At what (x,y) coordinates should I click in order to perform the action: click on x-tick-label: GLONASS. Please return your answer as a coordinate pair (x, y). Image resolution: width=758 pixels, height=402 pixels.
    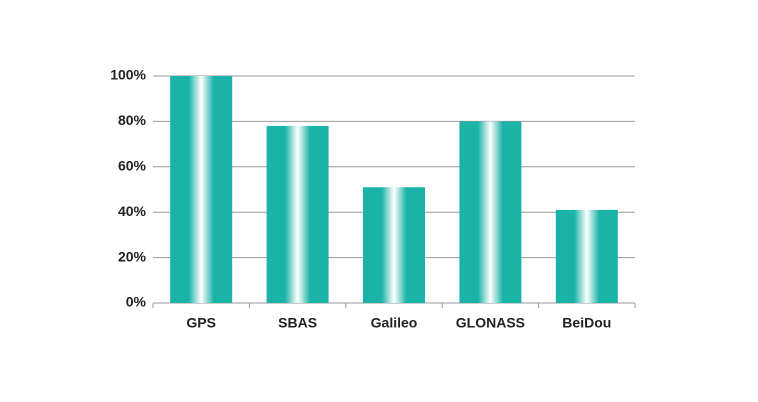
    Looking at the image, I should click on (490, 323).